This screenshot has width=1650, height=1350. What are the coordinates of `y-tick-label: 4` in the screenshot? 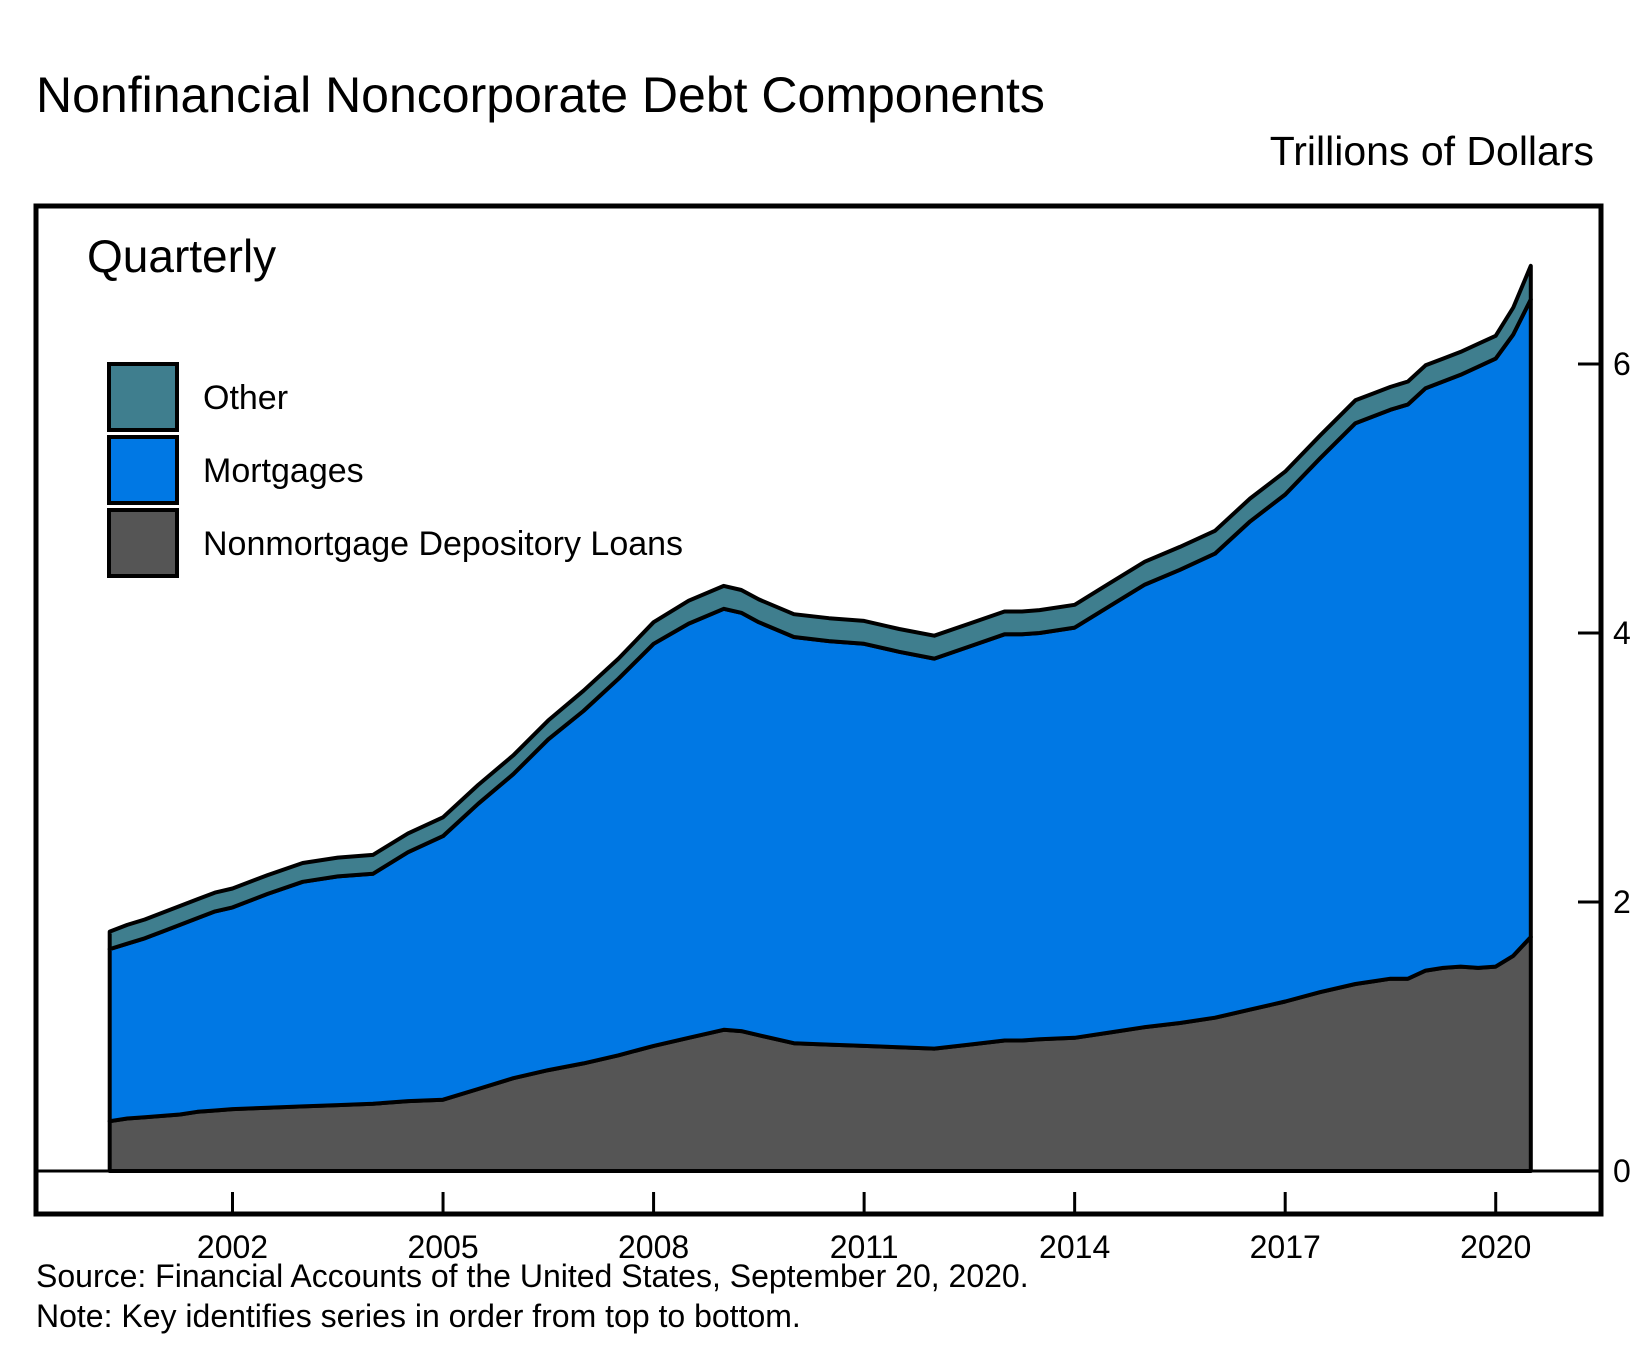 It's located at (1622, 633).